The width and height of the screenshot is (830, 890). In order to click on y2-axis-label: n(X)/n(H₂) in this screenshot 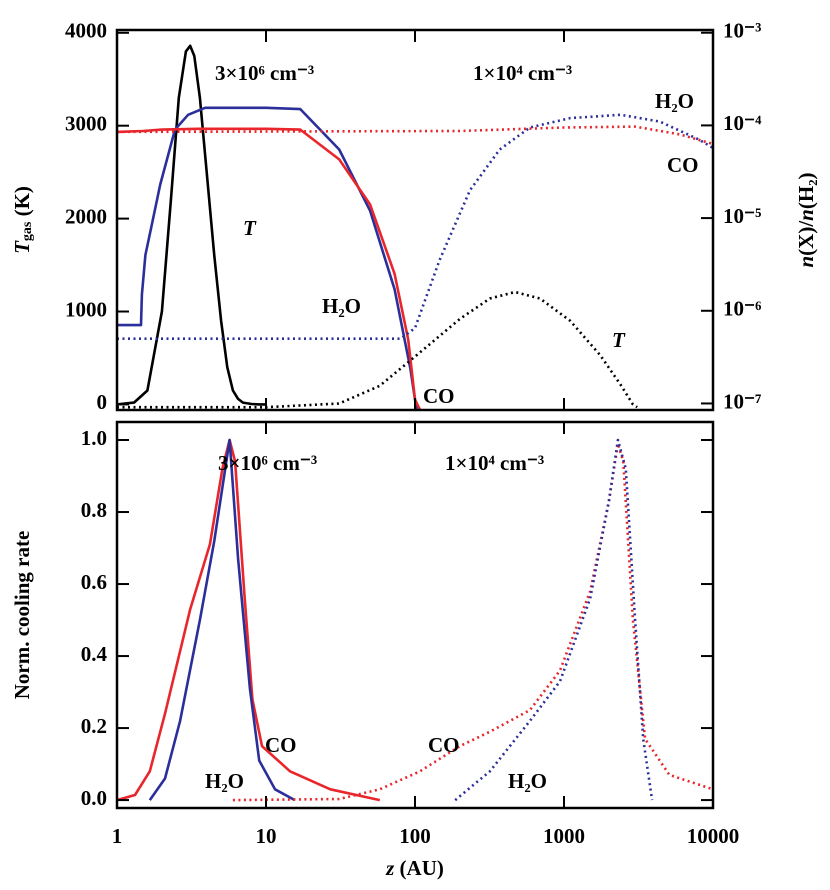, I will do `click(806, 220)`.